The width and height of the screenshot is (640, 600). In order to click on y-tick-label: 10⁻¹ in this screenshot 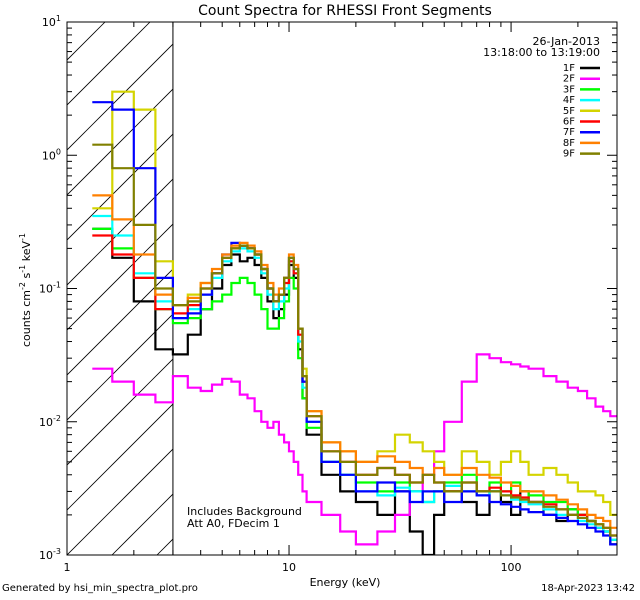, I will do `click(50, 288)`.